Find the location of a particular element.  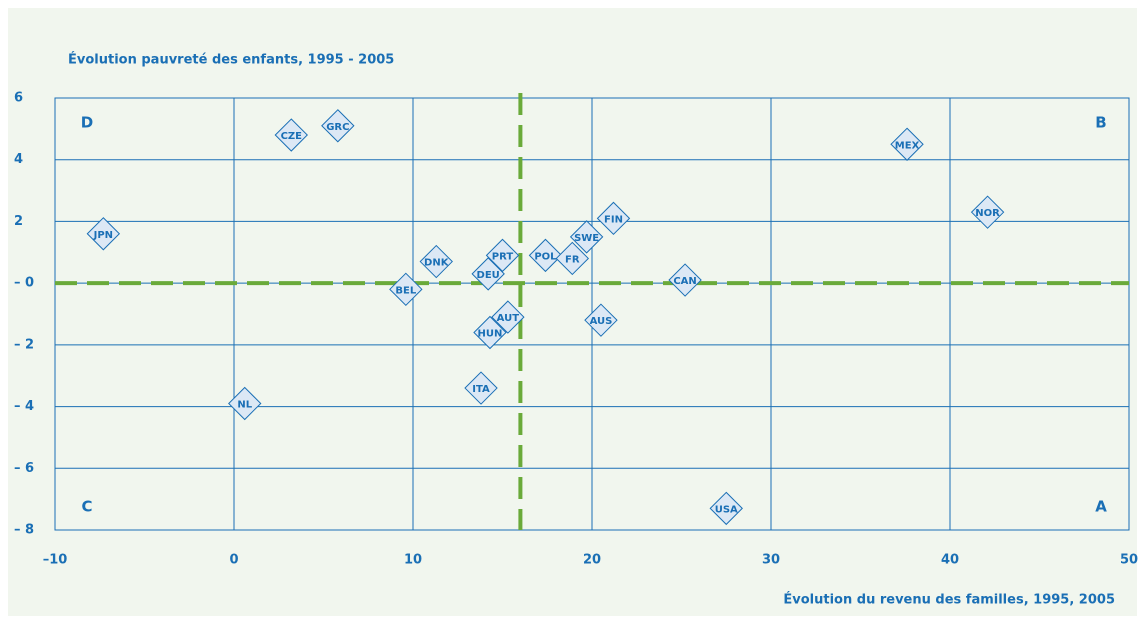

quadrant-label: C is located at coordinates (86, 507).